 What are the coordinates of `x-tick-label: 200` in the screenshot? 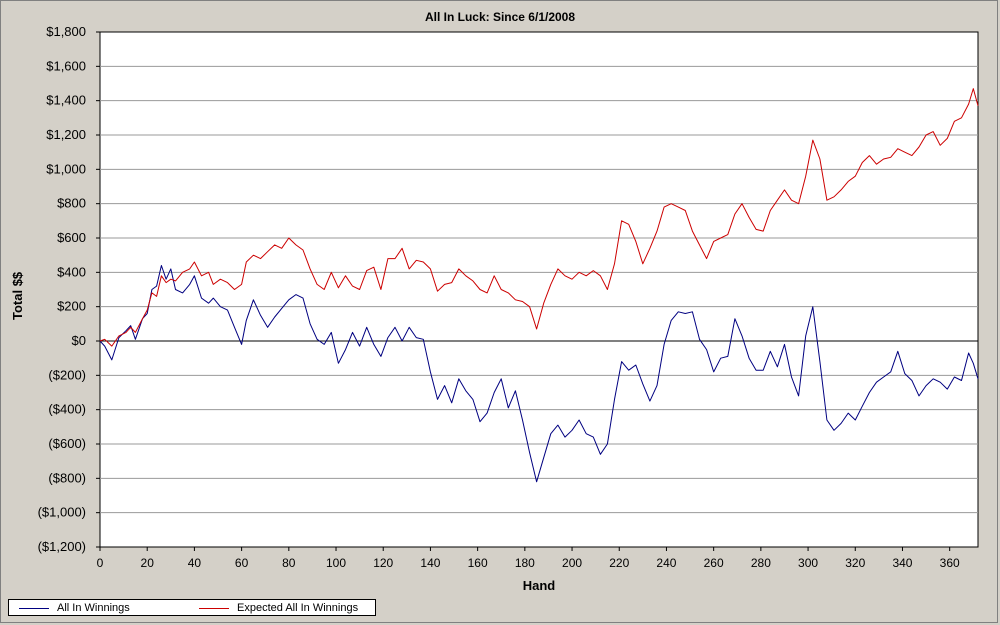 It's located at (572, 563).